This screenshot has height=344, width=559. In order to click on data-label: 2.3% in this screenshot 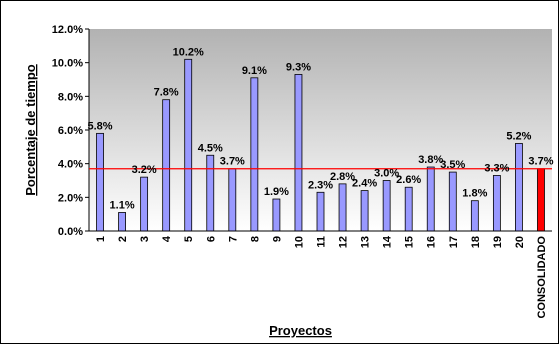, I will do `click(320, 185)`.